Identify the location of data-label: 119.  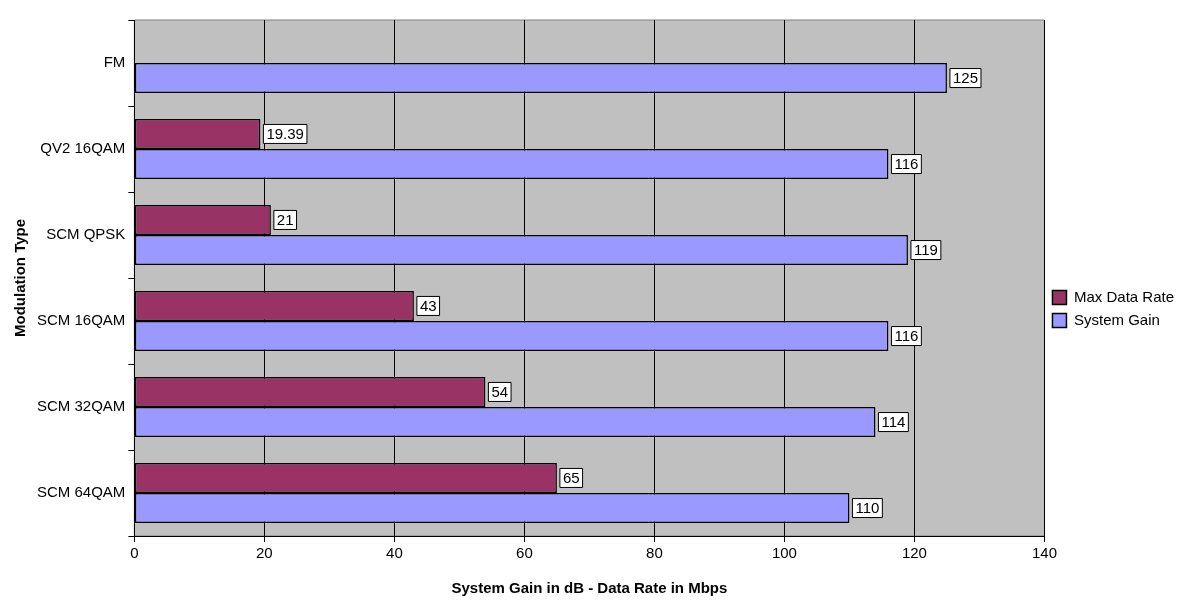
(925, 250).